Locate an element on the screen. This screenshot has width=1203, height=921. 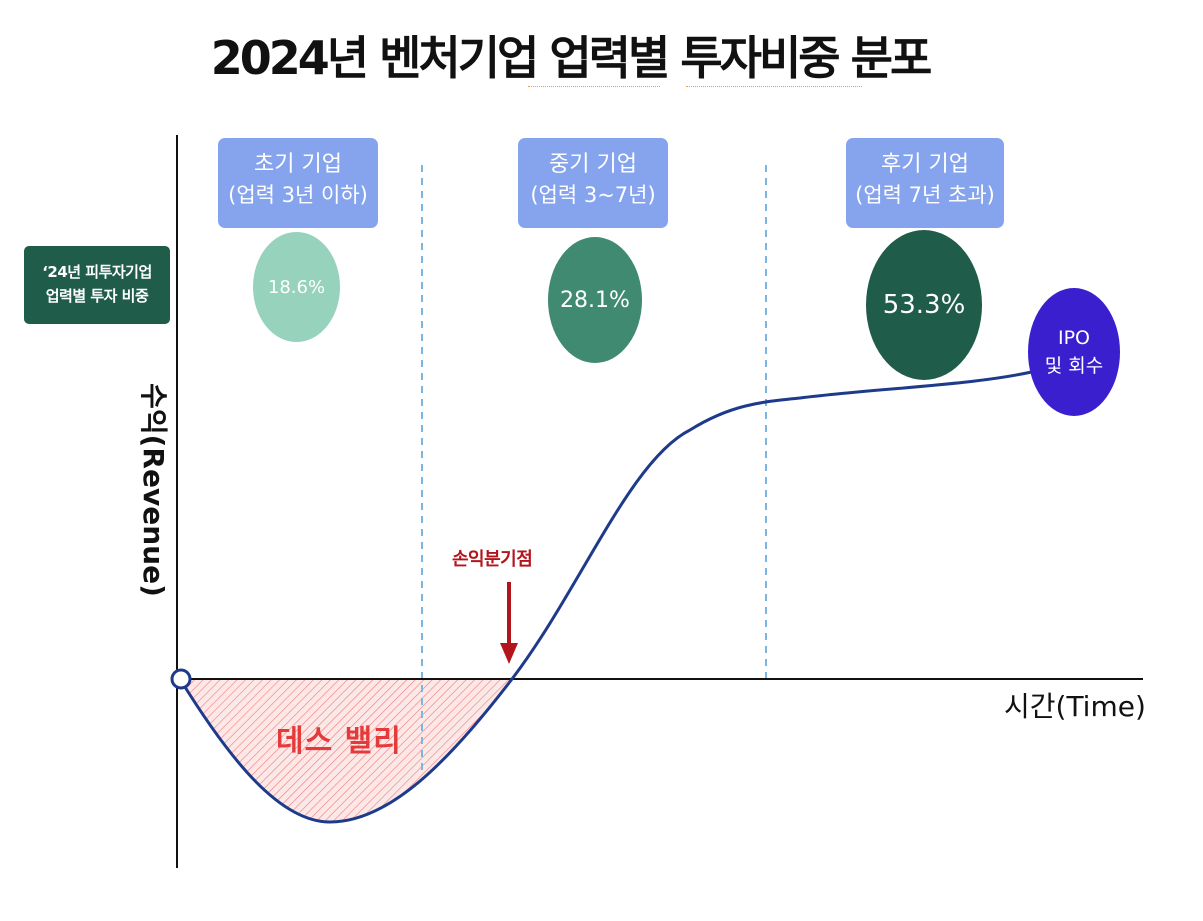
share-bubble-mid: 28.1% is located at coordinates (595, 300).